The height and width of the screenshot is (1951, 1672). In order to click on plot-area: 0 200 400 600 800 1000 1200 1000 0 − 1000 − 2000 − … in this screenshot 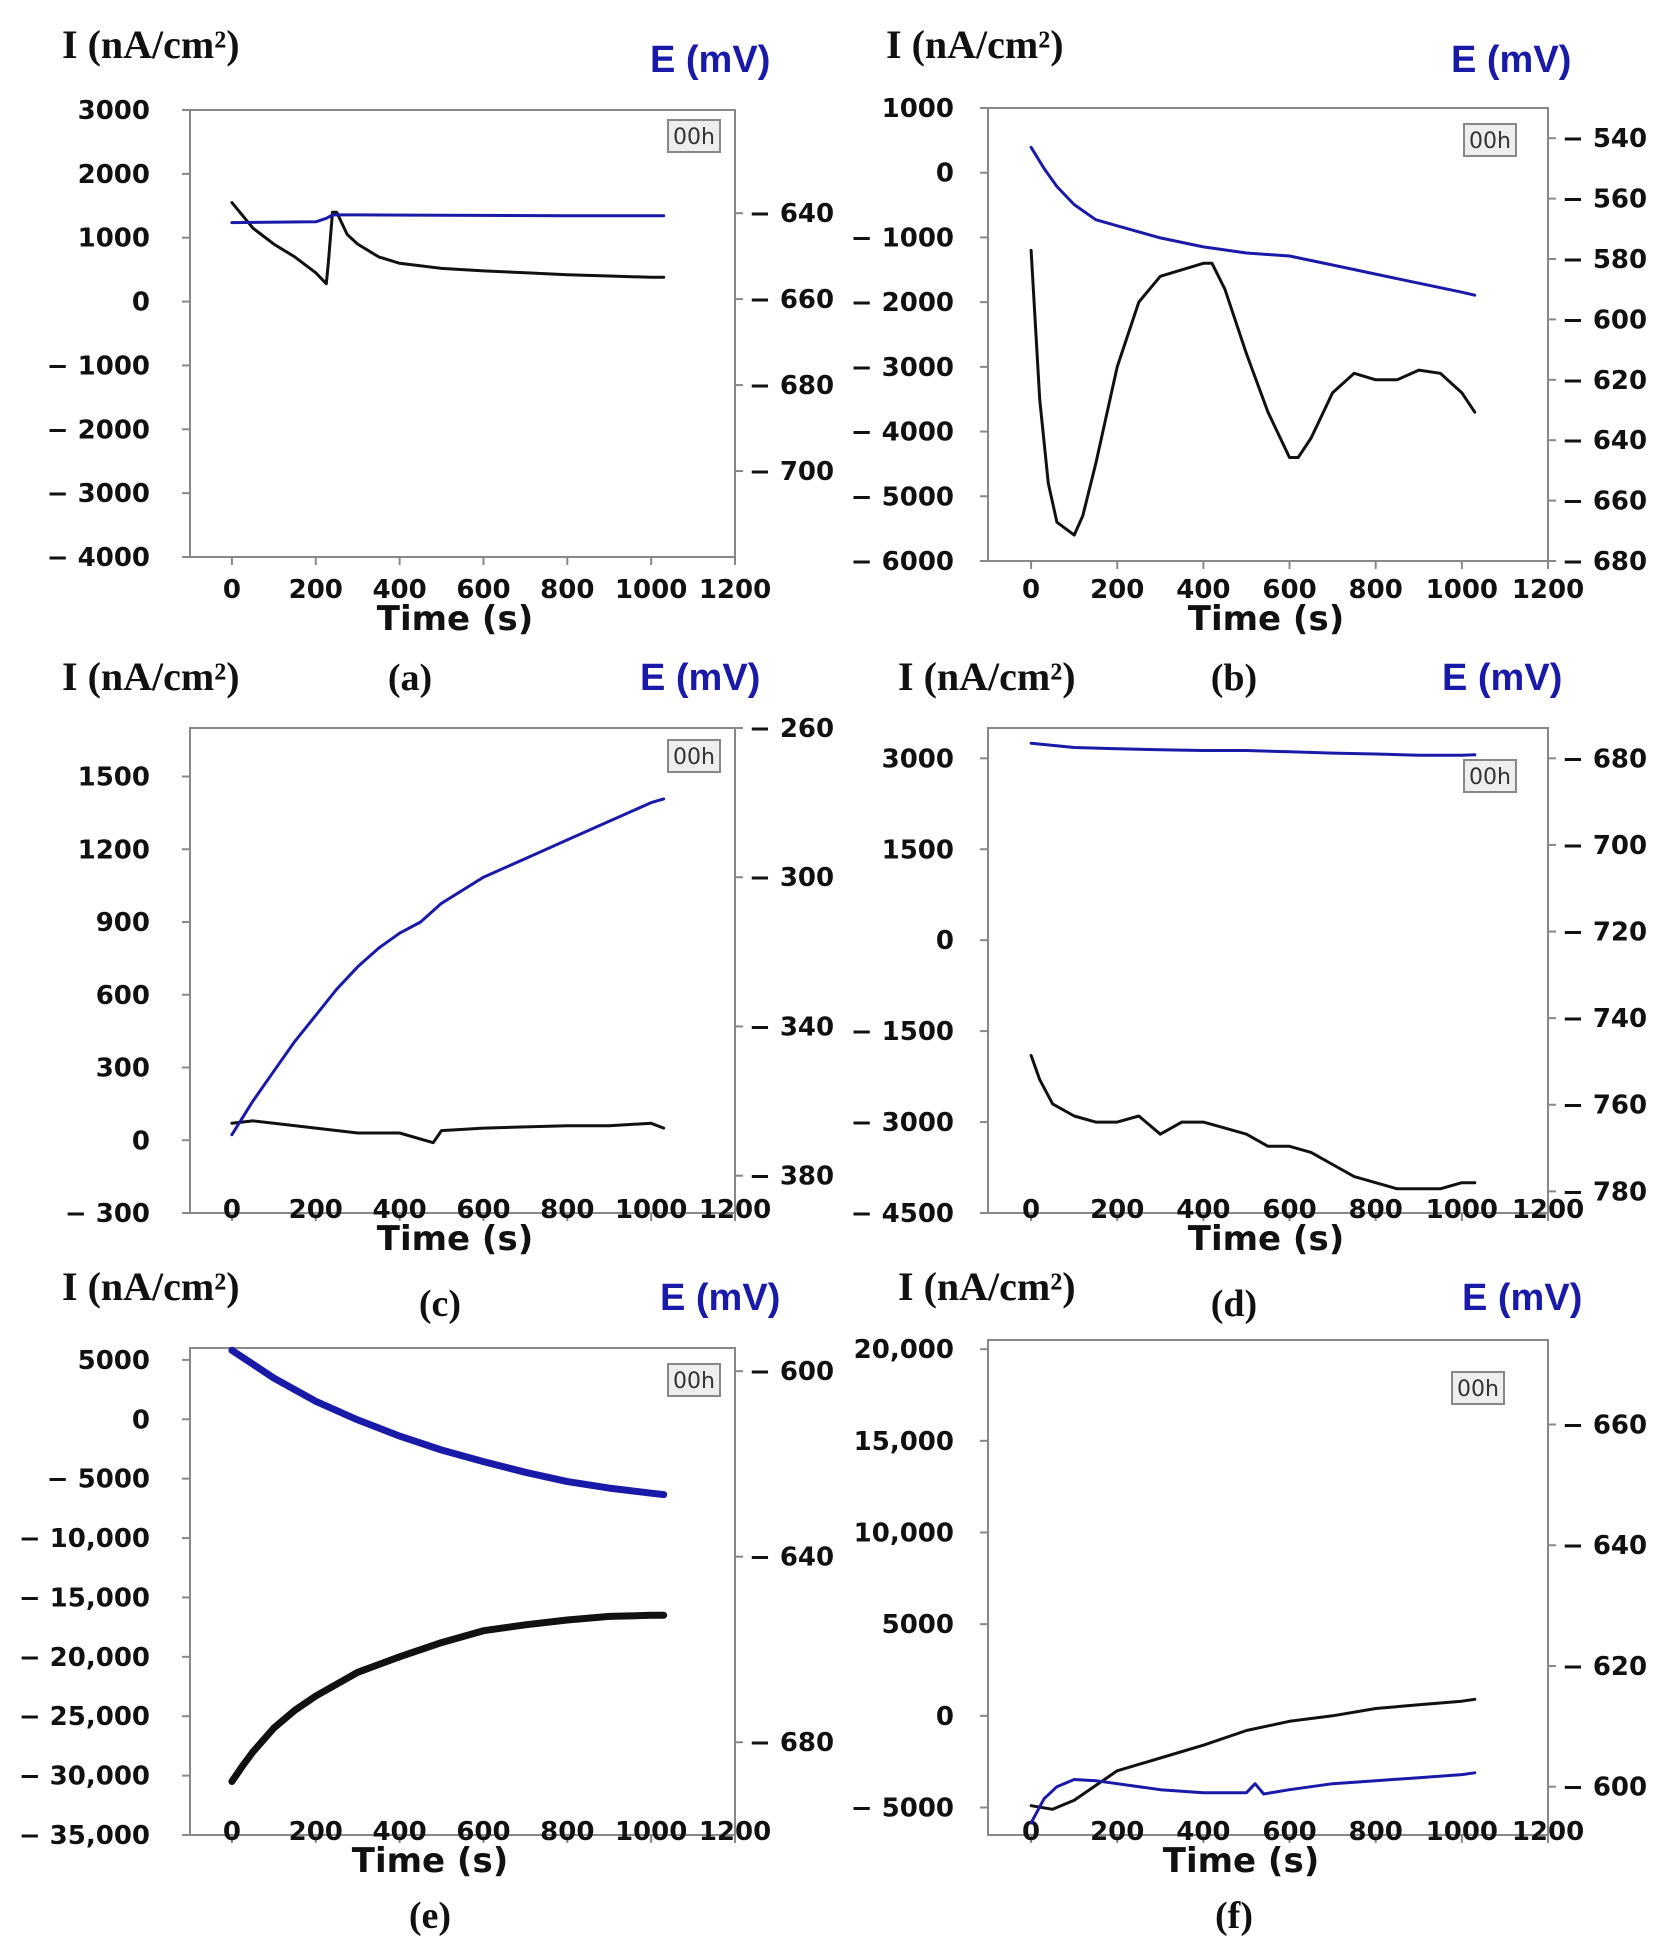, I will do `click(1249, 349)`.